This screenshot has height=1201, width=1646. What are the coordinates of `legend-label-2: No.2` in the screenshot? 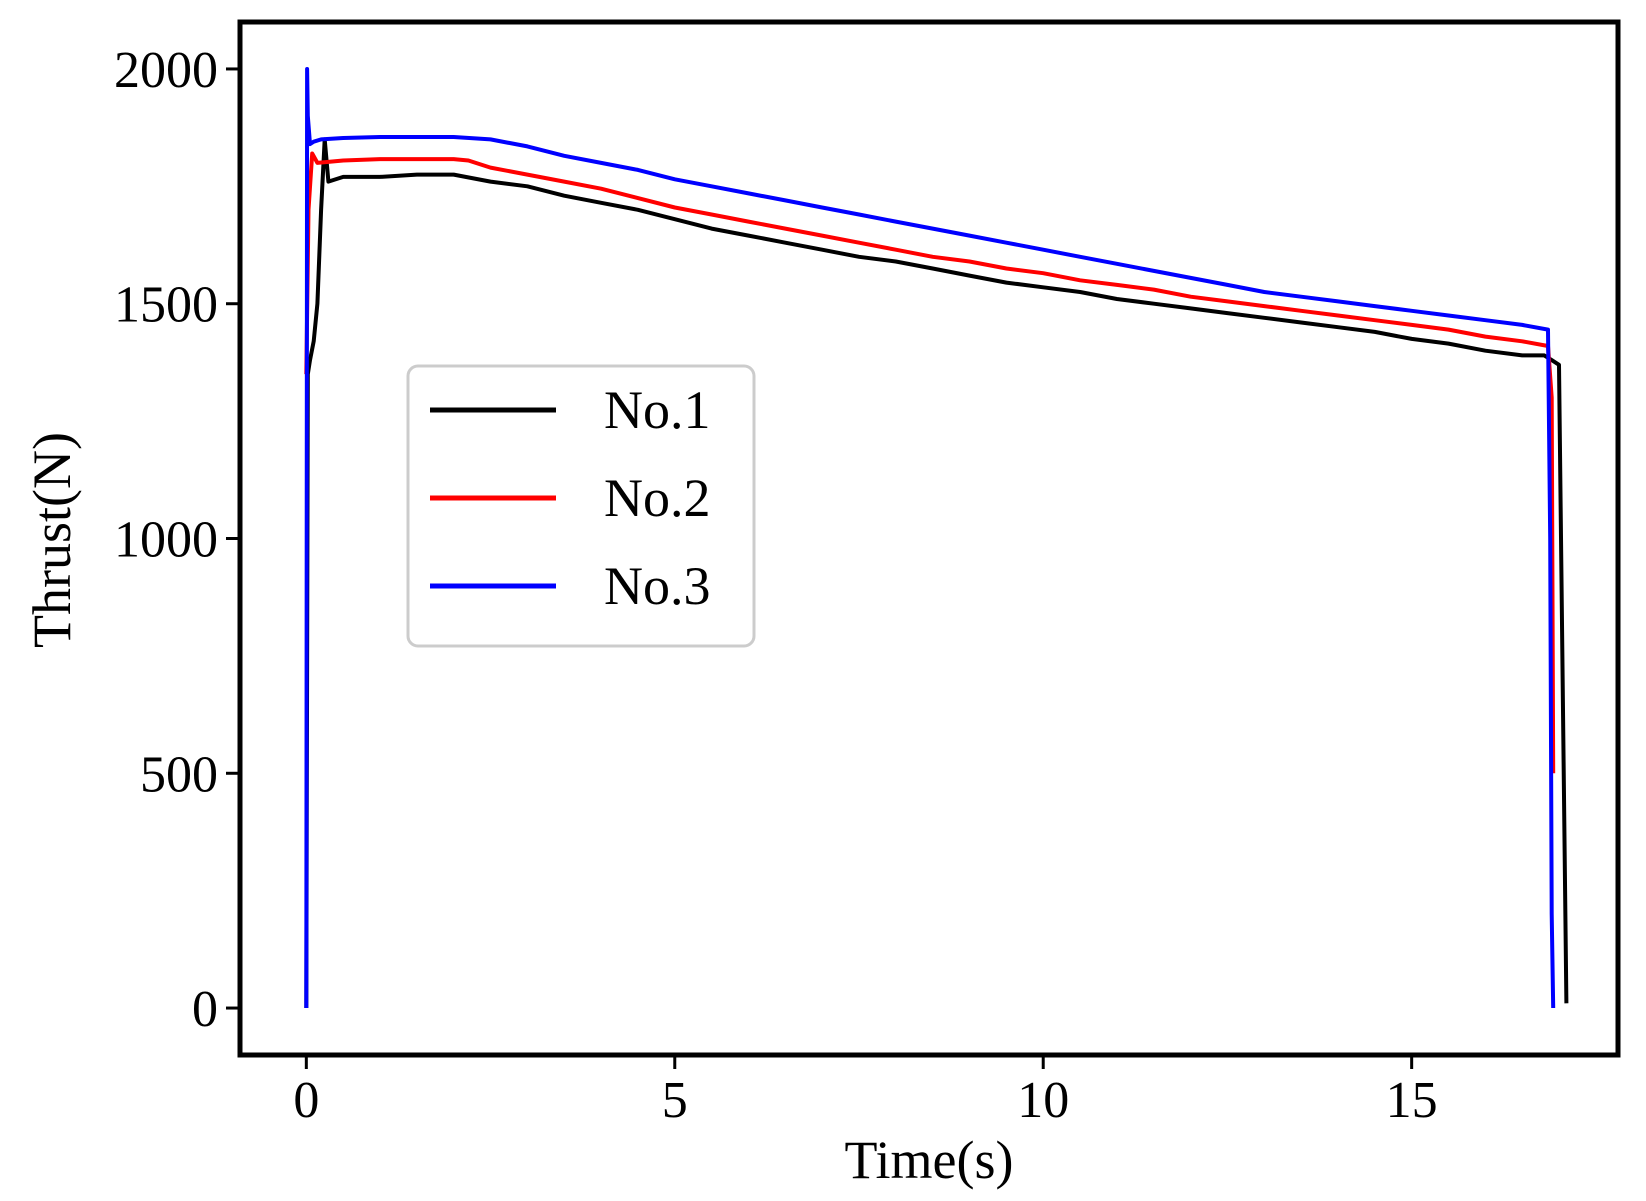 It's located at (657, 498).